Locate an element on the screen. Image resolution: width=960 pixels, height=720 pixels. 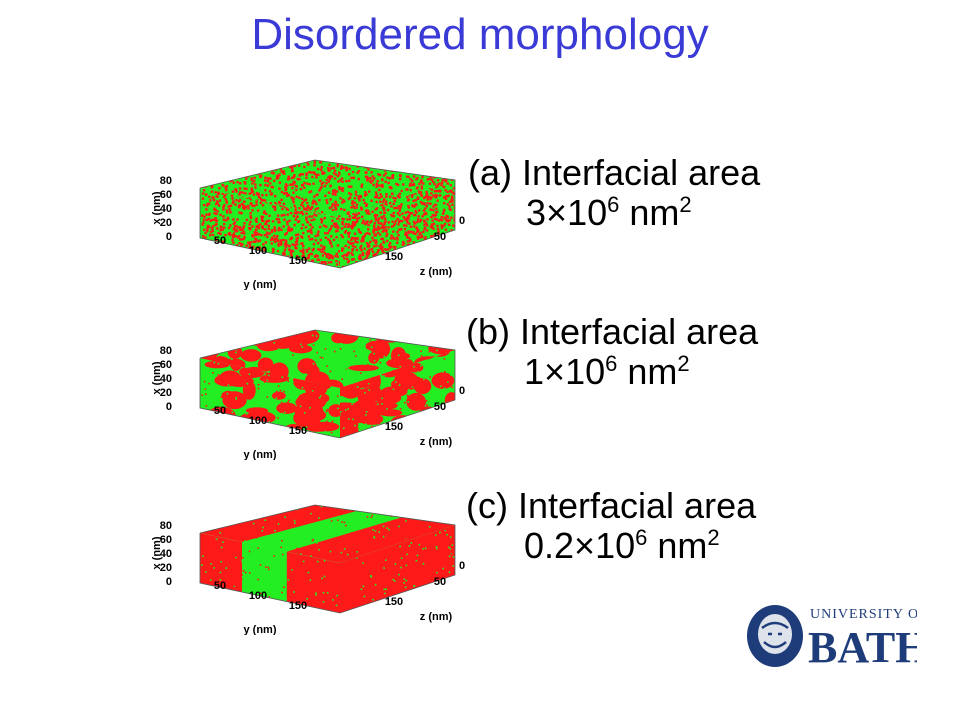
caption-c-value: 0.2×106 nm2 is located at coordinates (640, 545).